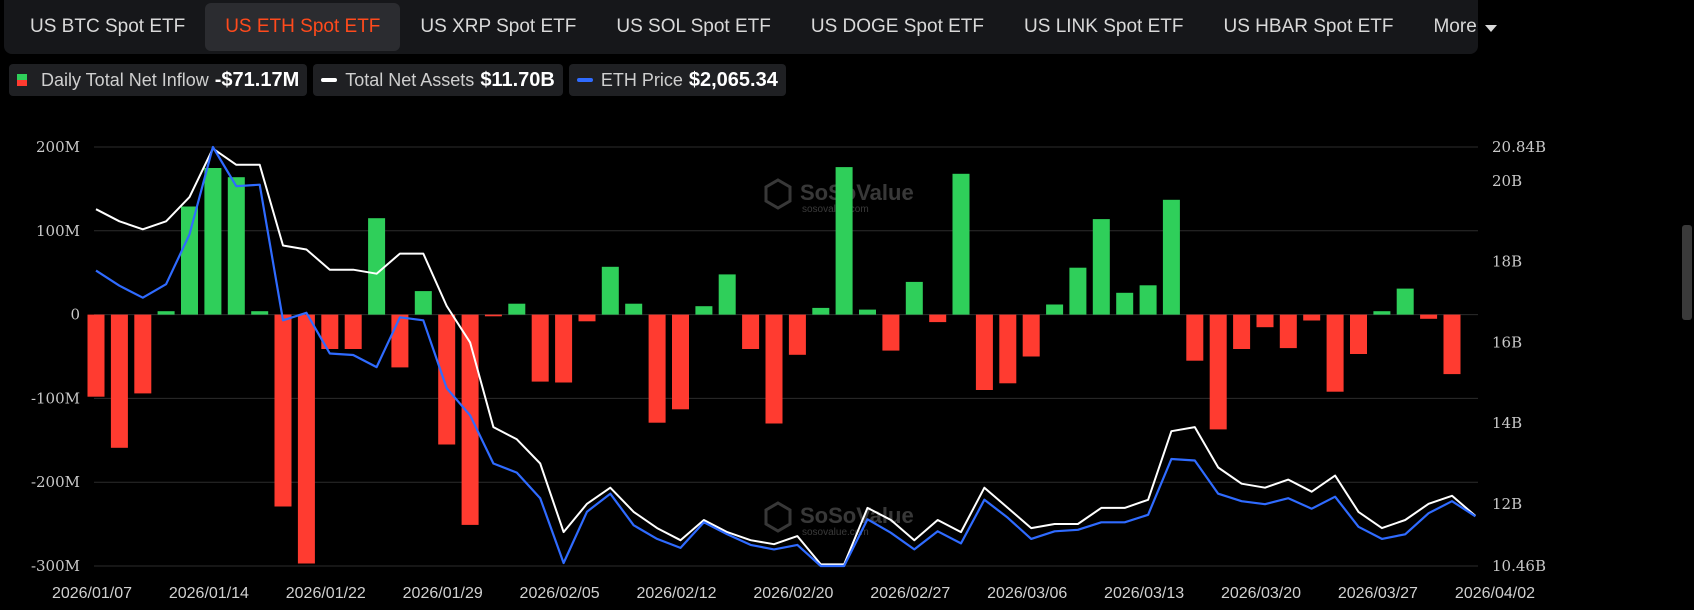 The image size is (1694, 610). What do you see at coordinates (257, 79) in the screenshot?
I see `legend-inflow-value: -$71.17M` at bounding box center [257, 79].